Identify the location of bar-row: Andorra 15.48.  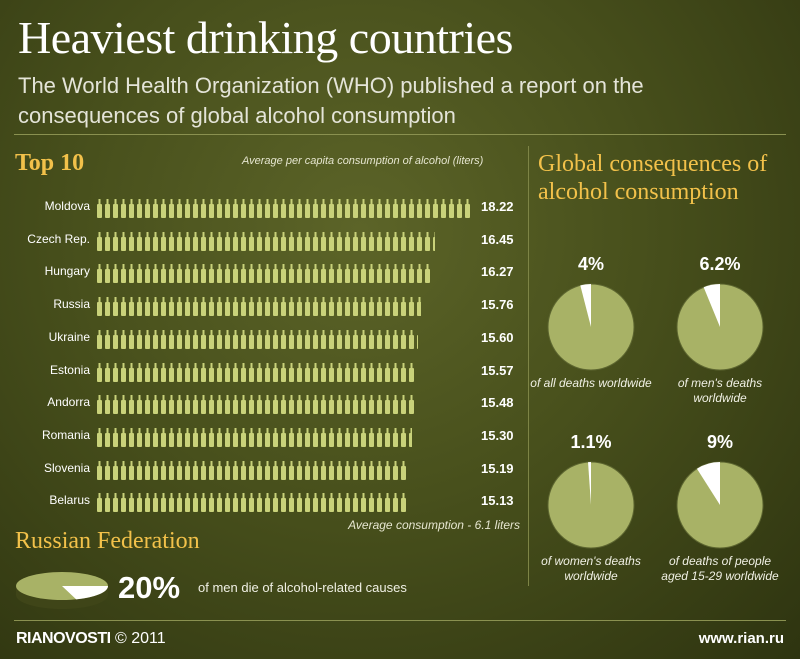
(264, 404).